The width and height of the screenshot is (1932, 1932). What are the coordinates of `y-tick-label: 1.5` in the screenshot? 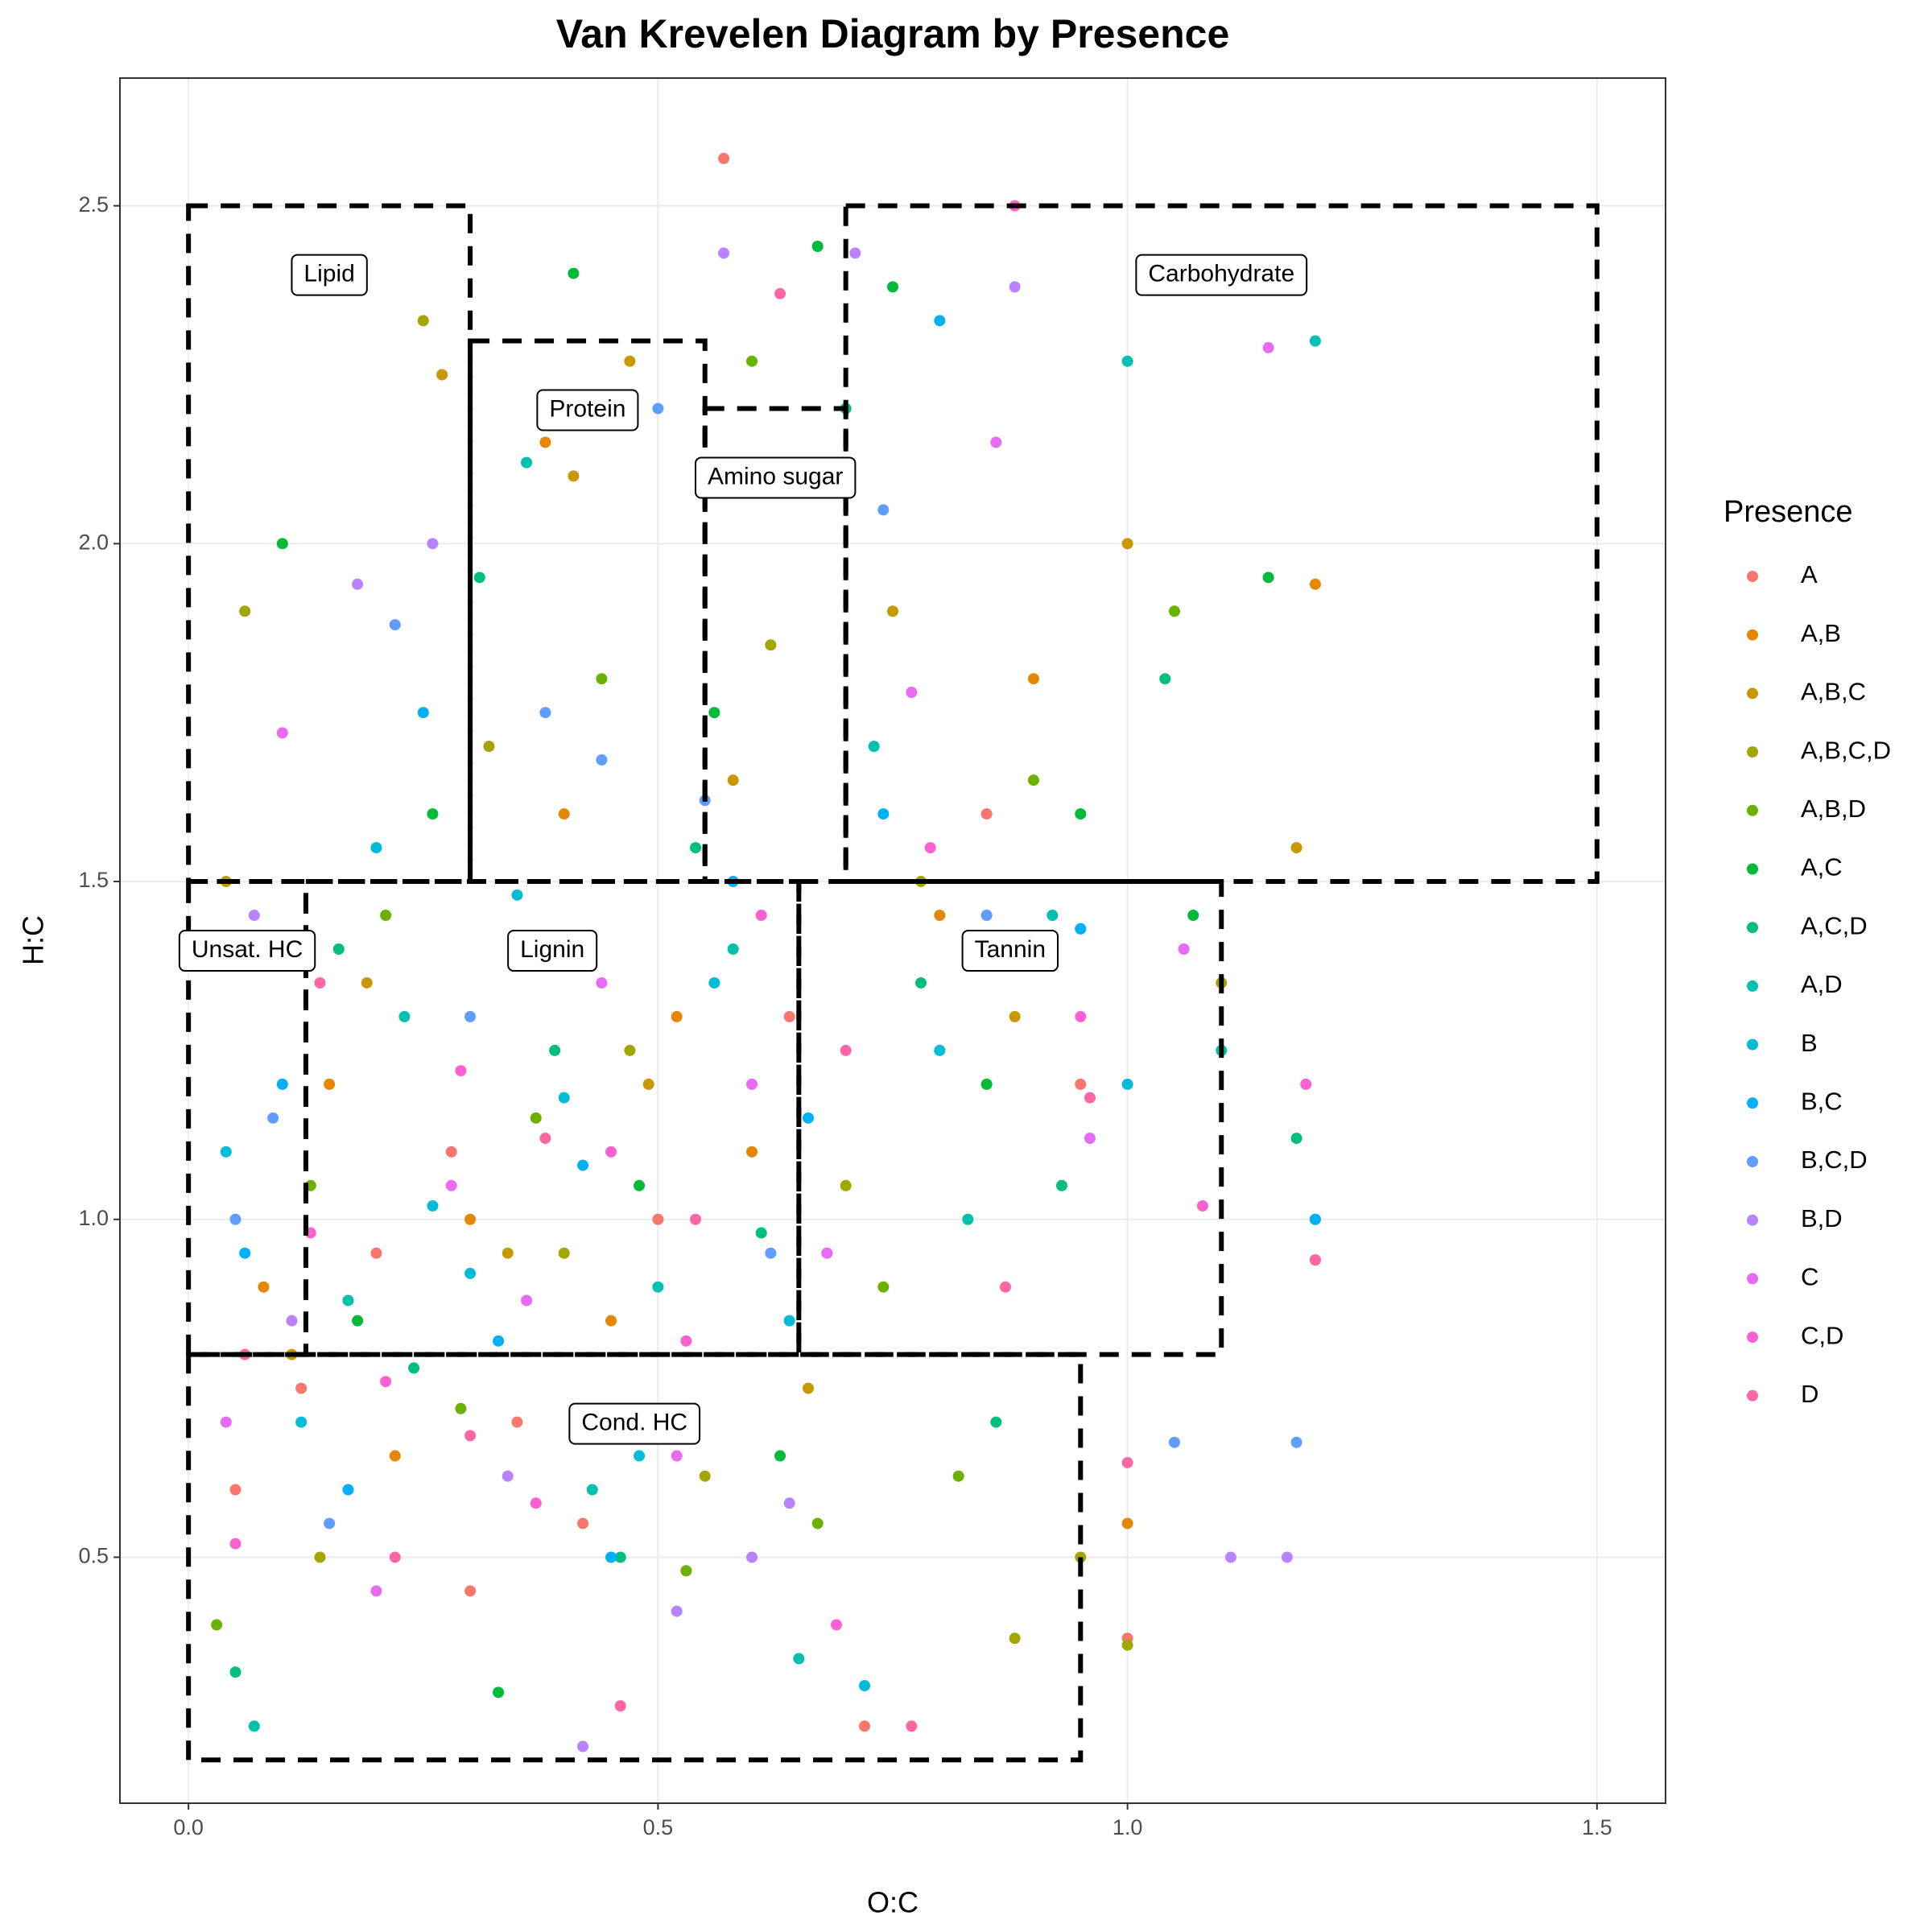 It's located at (93, 880).